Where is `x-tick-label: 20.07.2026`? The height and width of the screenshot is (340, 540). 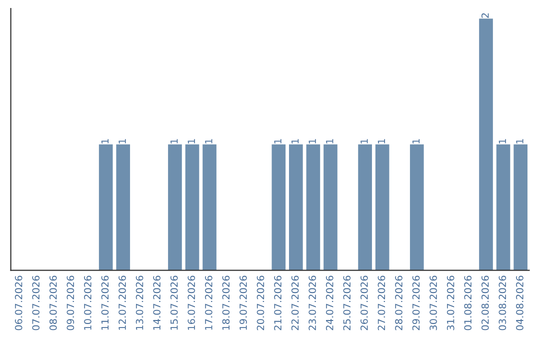 x-tick-label: 20.07.2026 is located at coordinates (260, 303).